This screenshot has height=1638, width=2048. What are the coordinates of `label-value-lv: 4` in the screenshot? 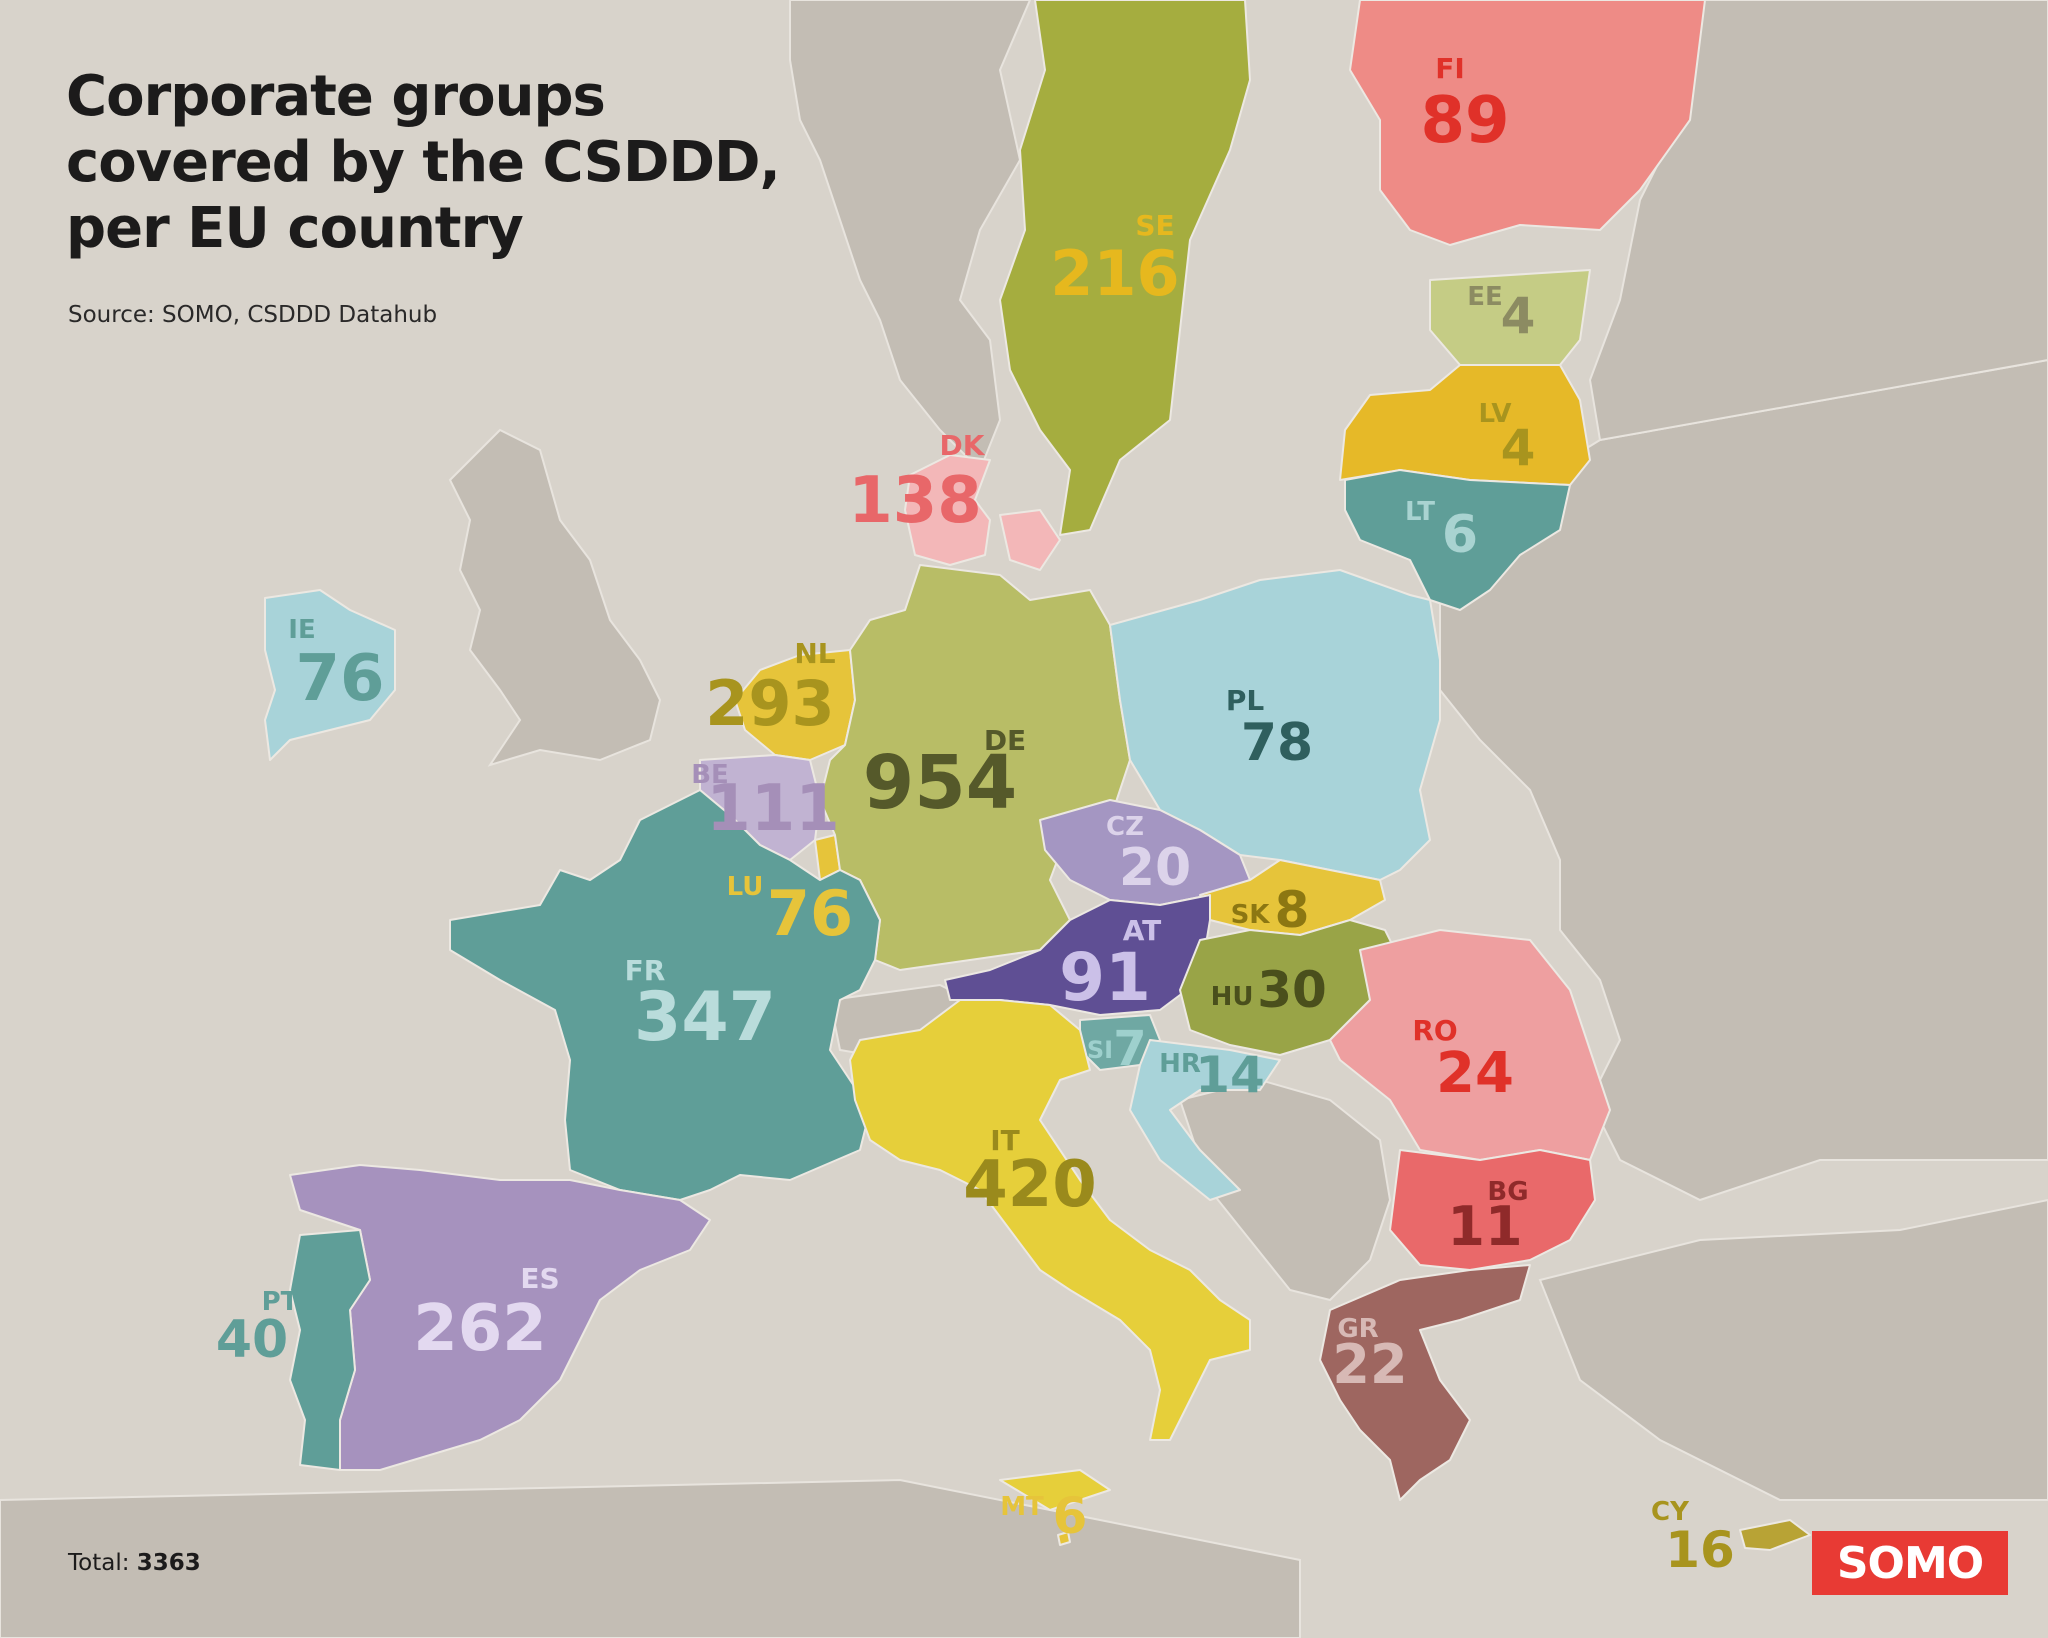 It's located at (1518, 448).